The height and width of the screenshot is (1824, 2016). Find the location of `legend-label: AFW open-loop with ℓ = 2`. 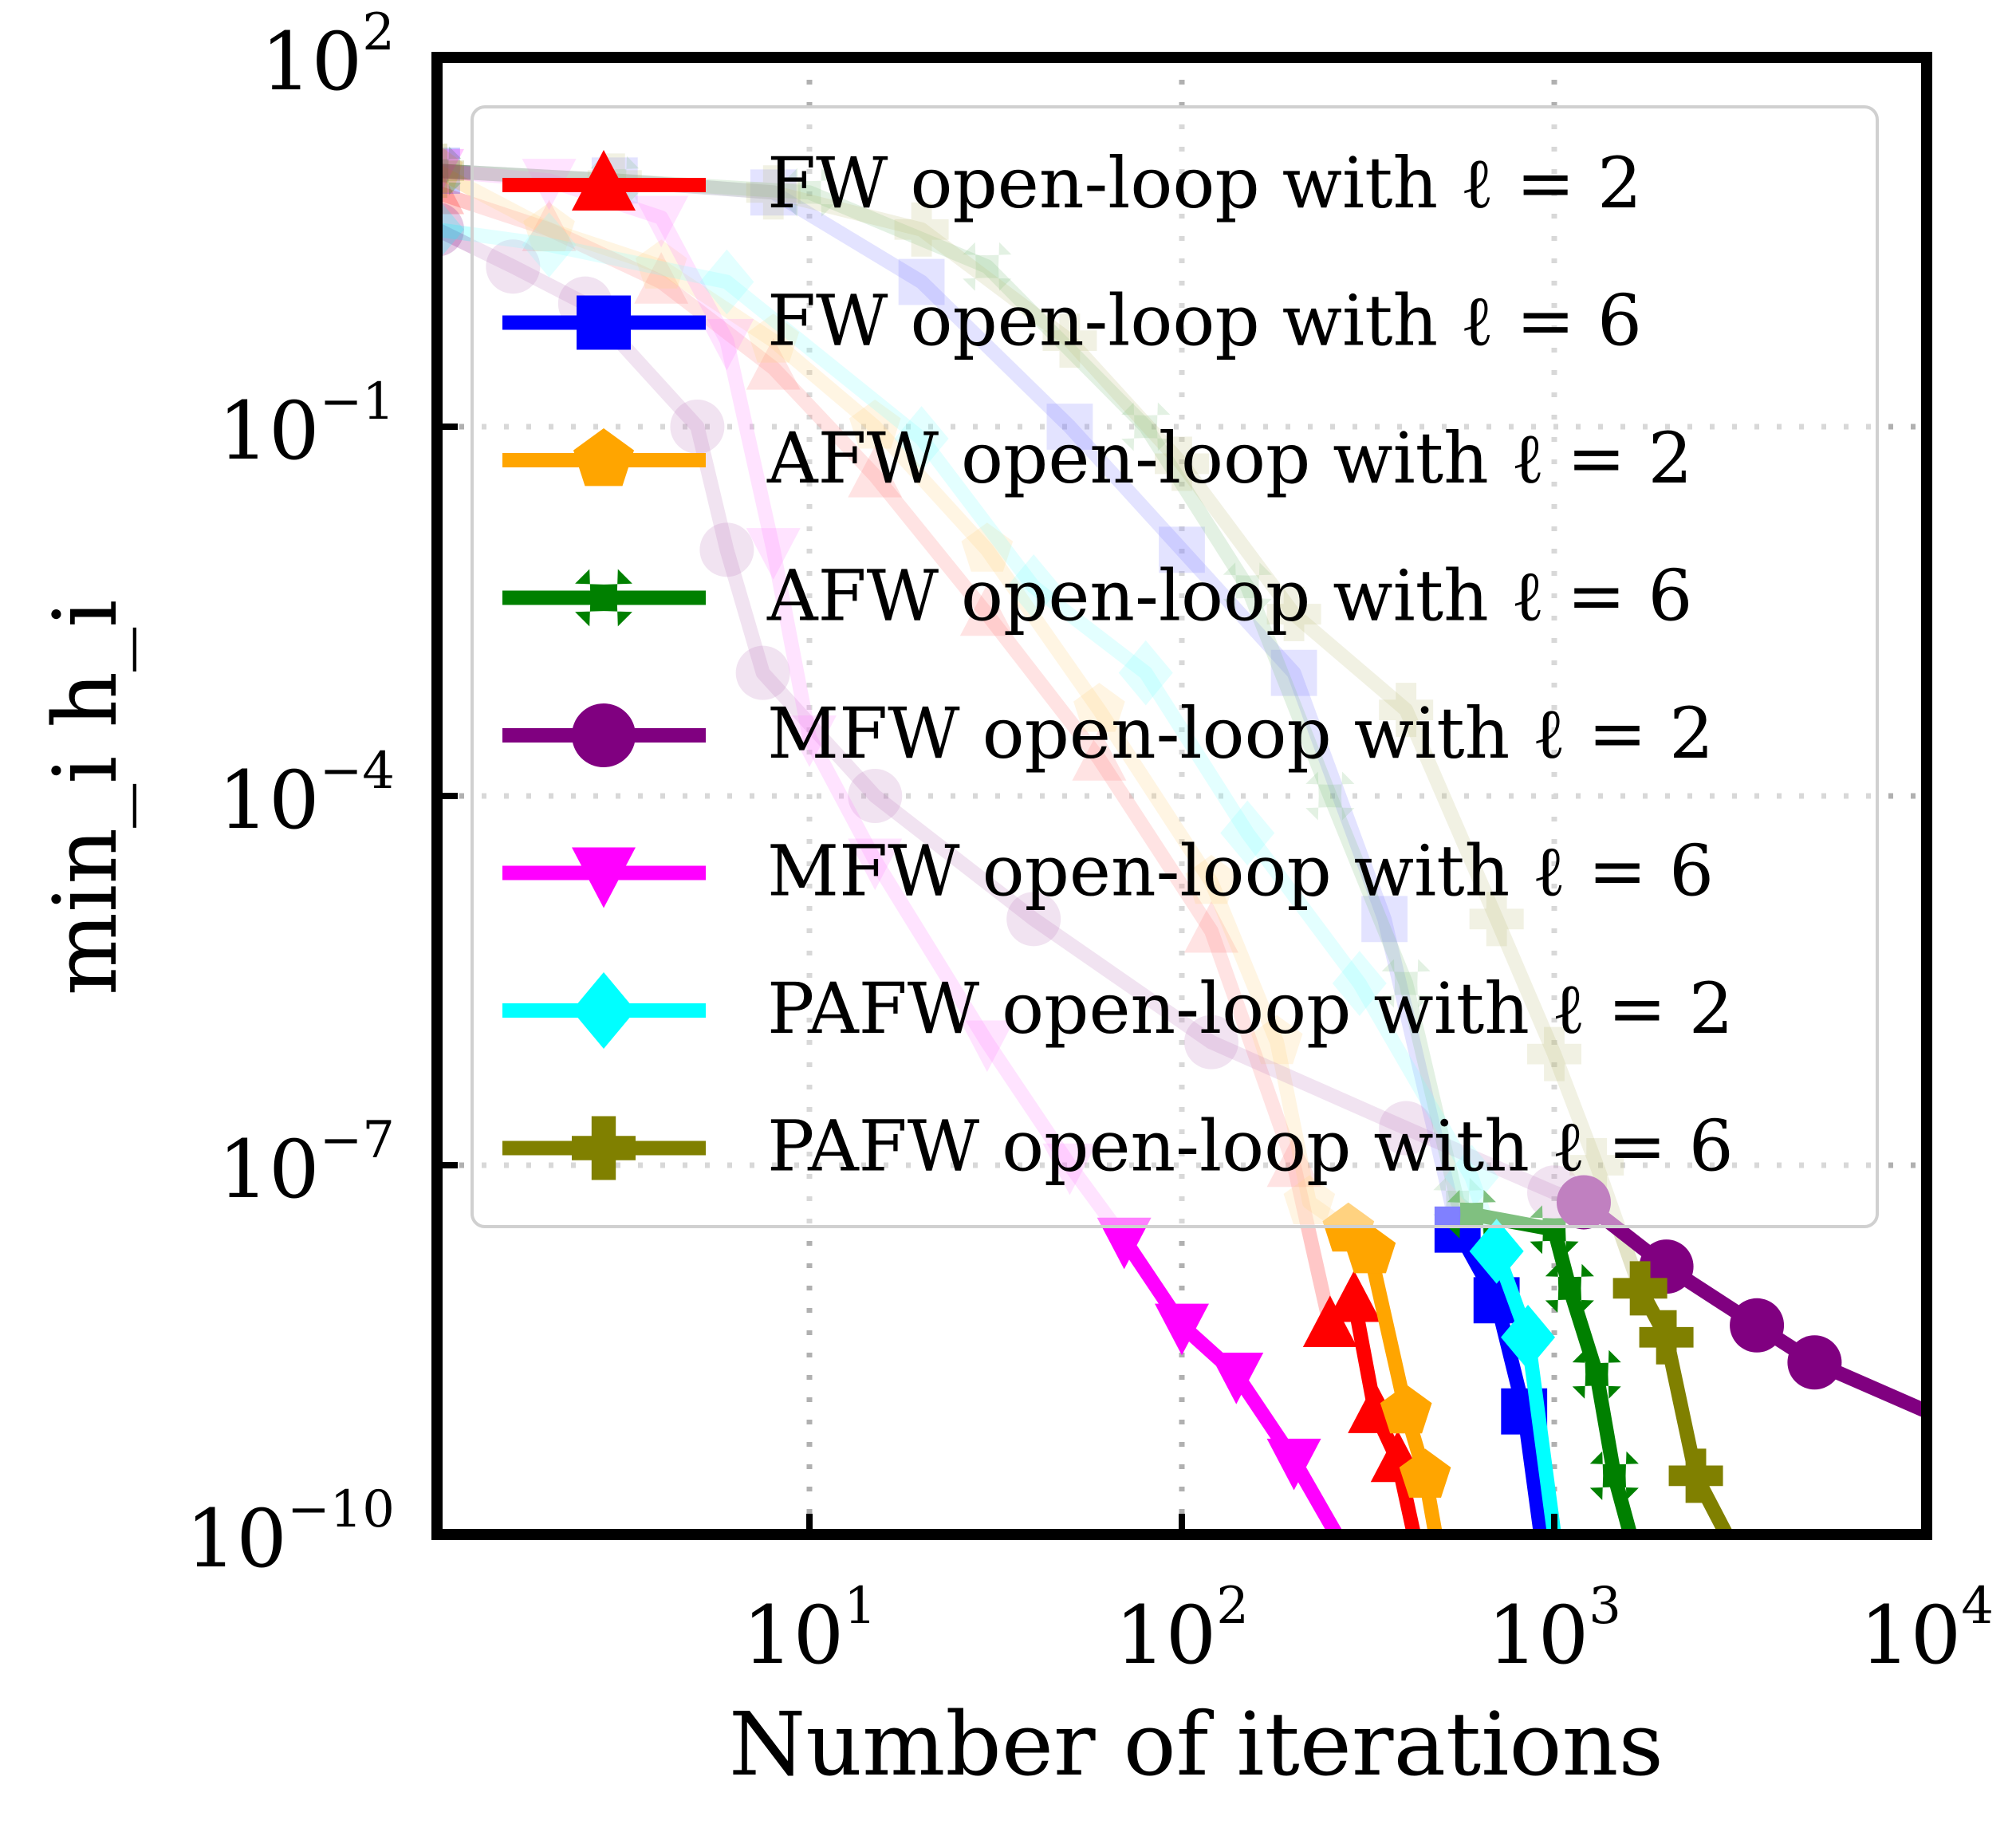

legend-label: AFW open-loop with ℓ = 2 is located at coordinates (1229, 458).